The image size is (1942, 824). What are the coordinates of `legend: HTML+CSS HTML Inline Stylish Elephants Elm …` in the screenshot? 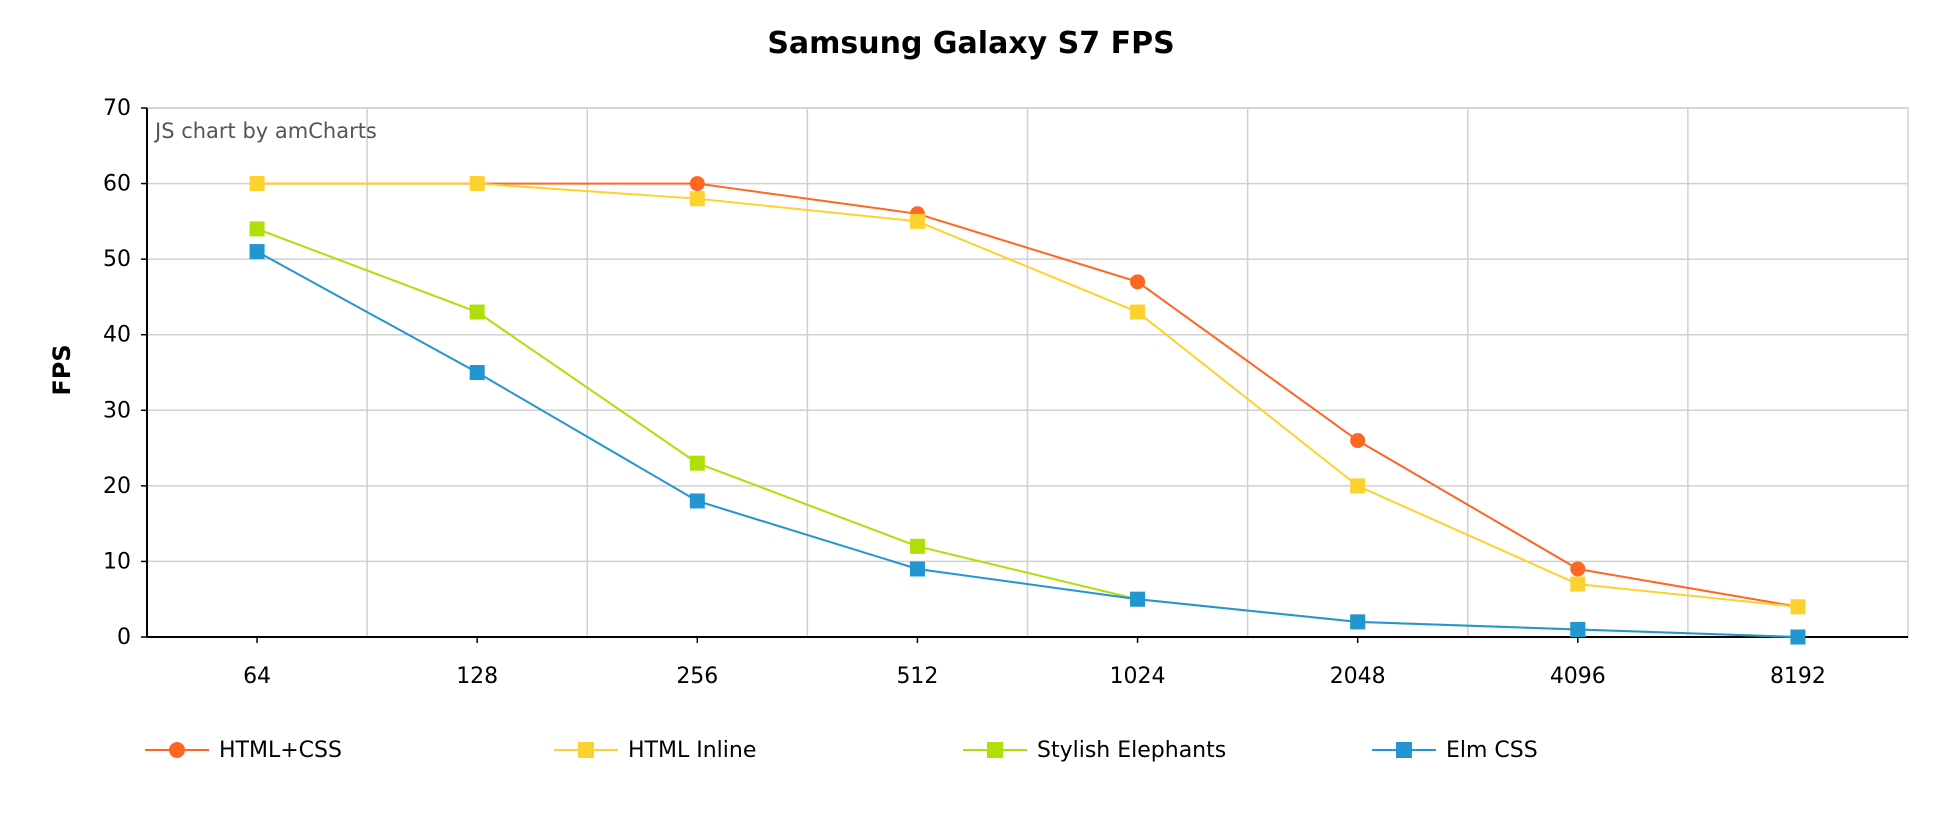 It's located at (895, 750).